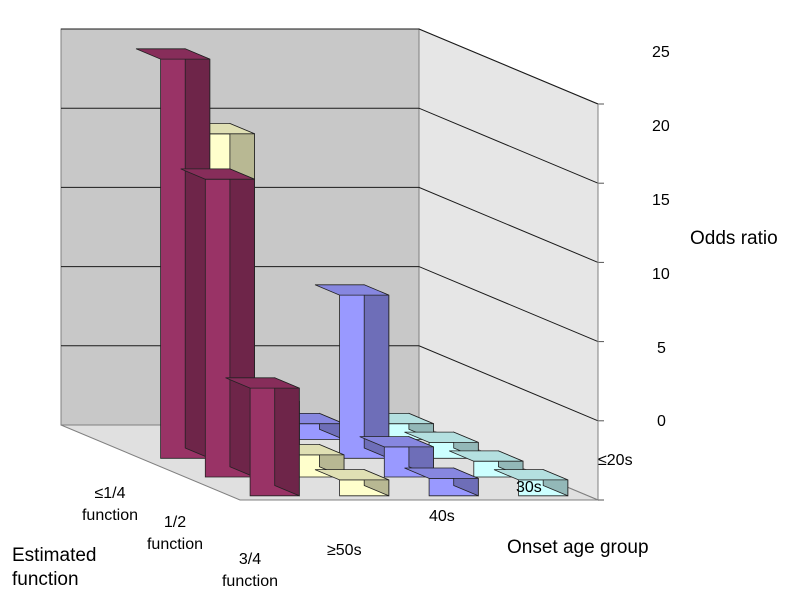 This screenshot has width=800, height=615. Describe the element at coordinates (661, 274) in the screenshot. I see `z-tick-label: 10` at that location.